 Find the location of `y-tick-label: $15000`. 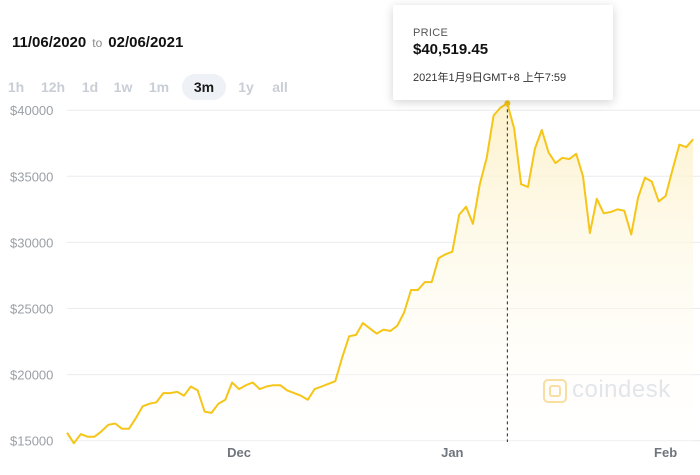

y-tick-label: $15000 is located at coordinates (31, 441).